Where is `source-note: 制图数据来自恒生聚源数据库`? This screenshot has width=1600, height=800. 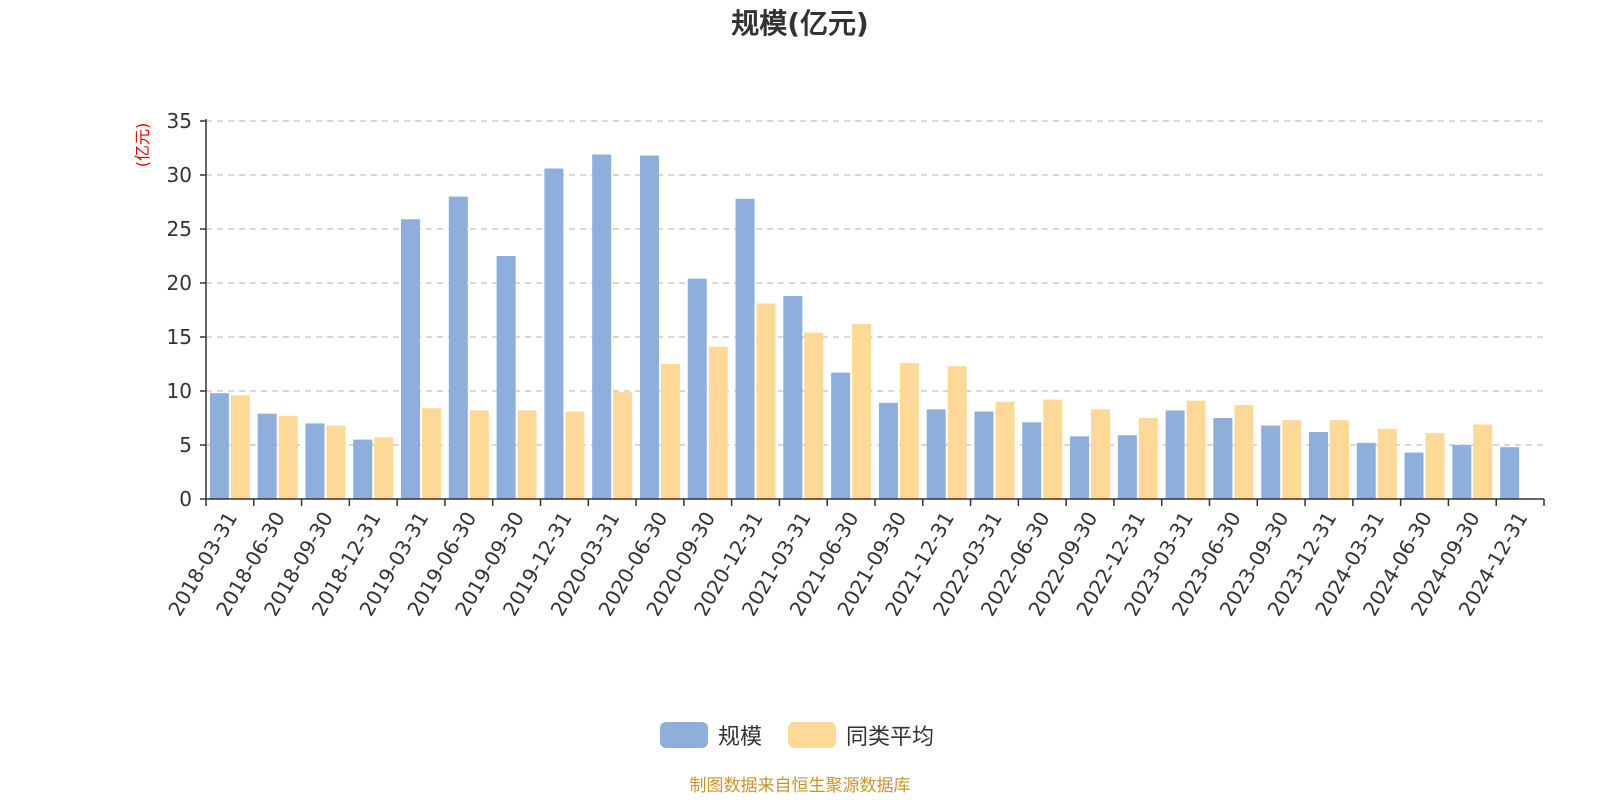
source-note: 制图数据来自恒生聚源数据库 is located at coordinates (800, 786).